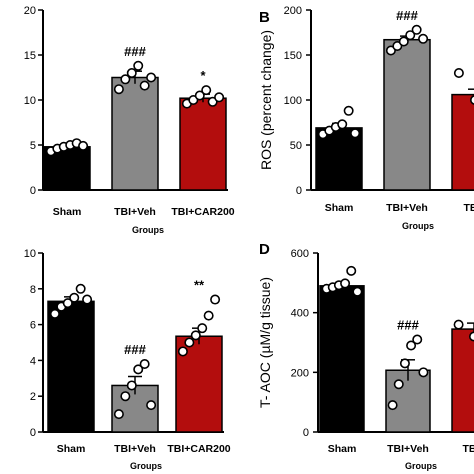  What do you see at coordinates (266, 100) in the screenshot?
I see `y-axis-label: ROS (percent change)` at bounding box center [266, 100].